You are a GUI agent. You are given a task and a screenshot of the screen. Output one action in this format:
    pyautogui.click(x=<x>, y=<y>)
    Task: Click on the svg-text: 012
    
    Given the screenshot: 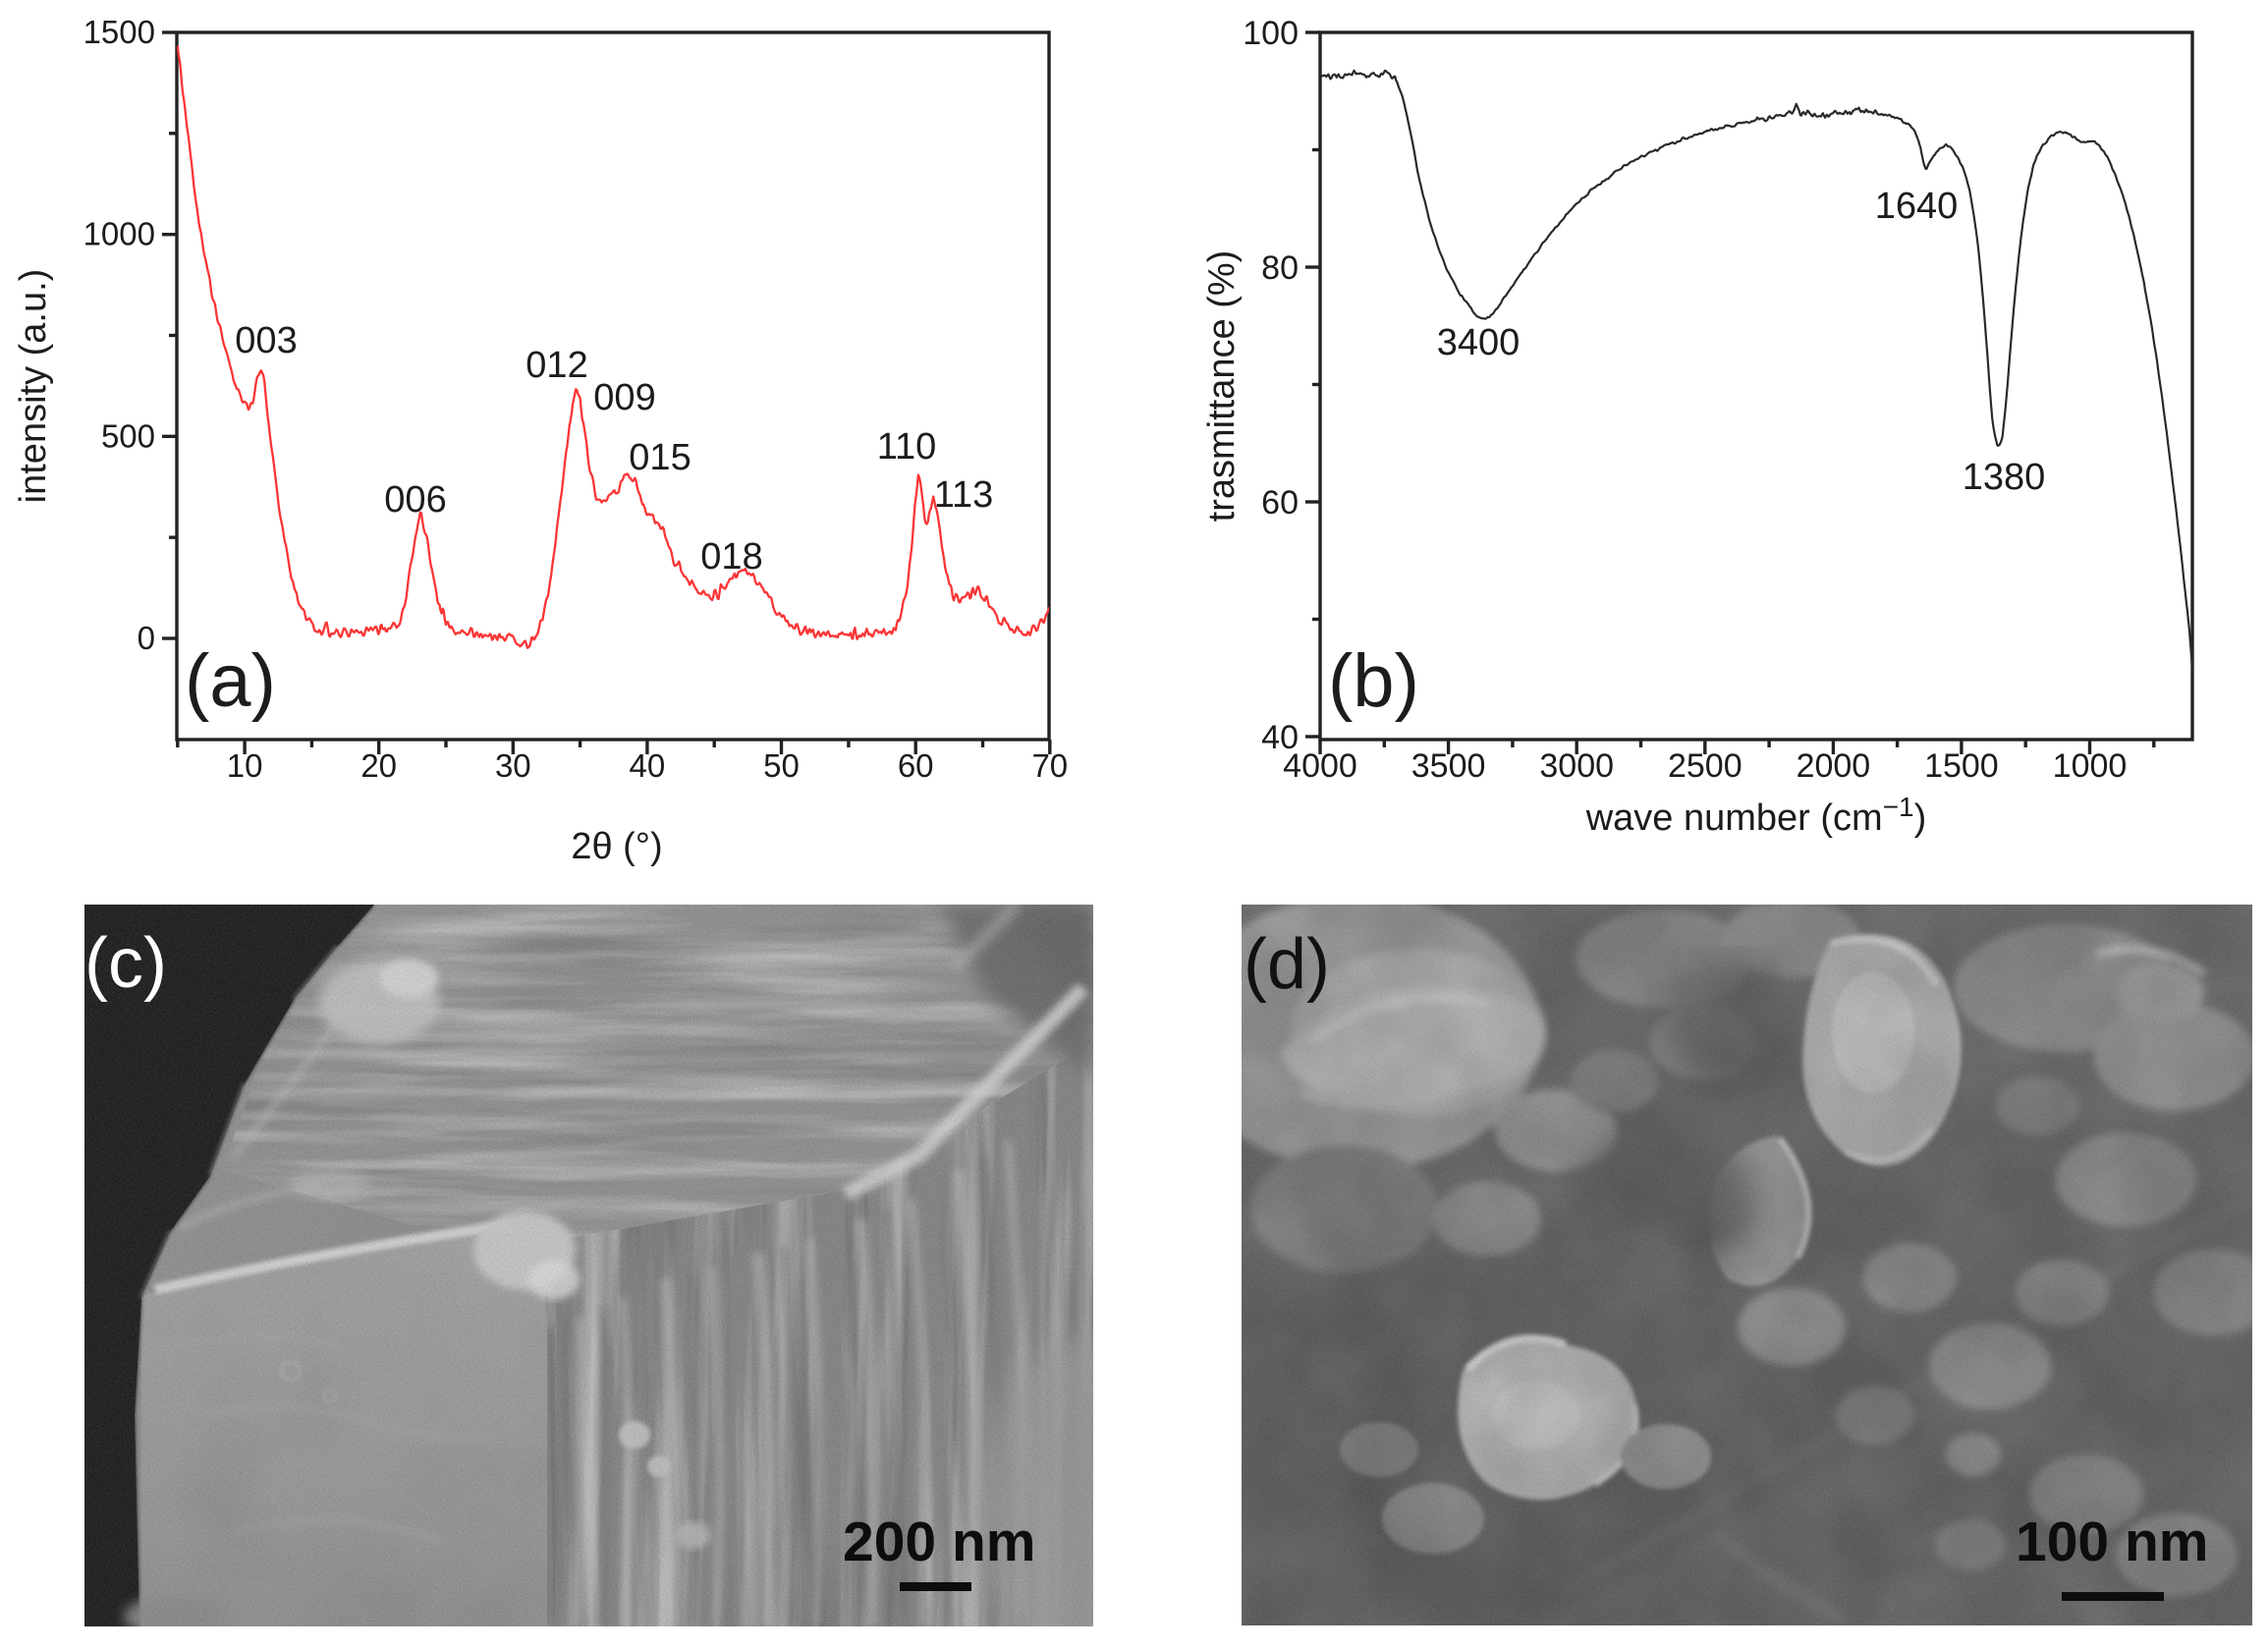 What is the action you would take?
    pyautogui.click(x=556, y=365)
    